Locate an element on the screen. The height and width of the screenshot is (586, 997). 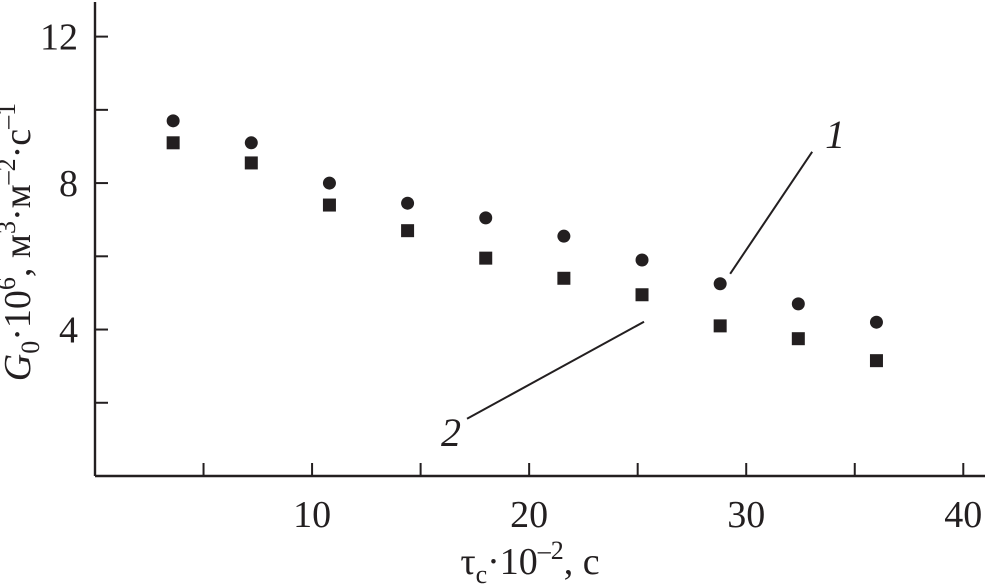
y-label-part2: , м is located at coordinates (19, 255).